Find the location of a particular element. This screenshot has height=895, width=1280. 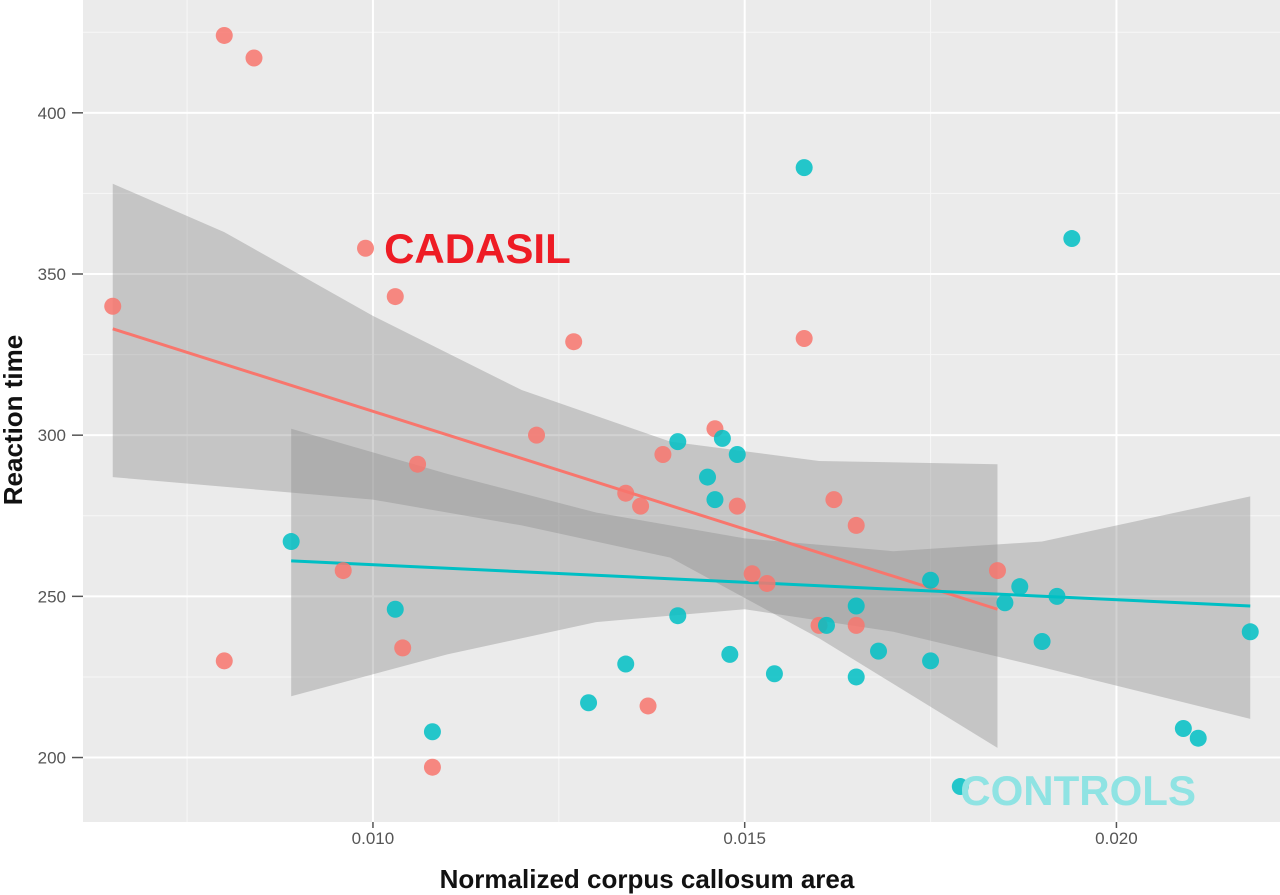

x-tick-label: 0.015 is located at coordinates (744, 838).